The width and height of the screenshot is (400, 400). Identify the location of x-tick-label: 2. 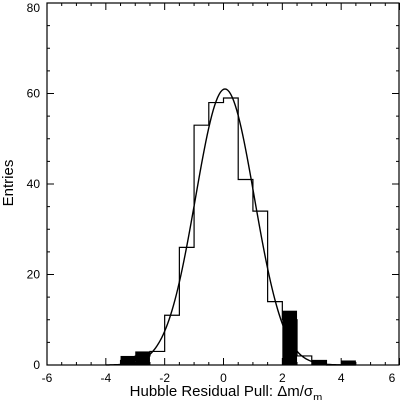
(282, 378).